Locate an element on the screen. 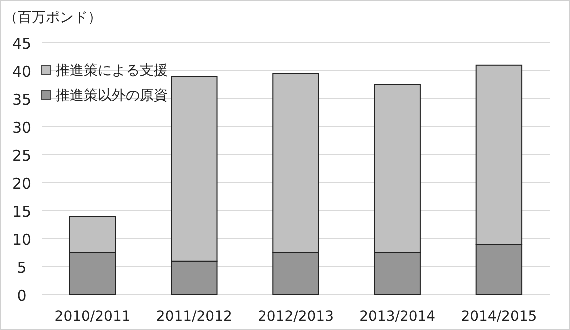 This screenshot has width=570, height=330. legend-label: 推進策以外の原資 is located at coordinates (112, 96).